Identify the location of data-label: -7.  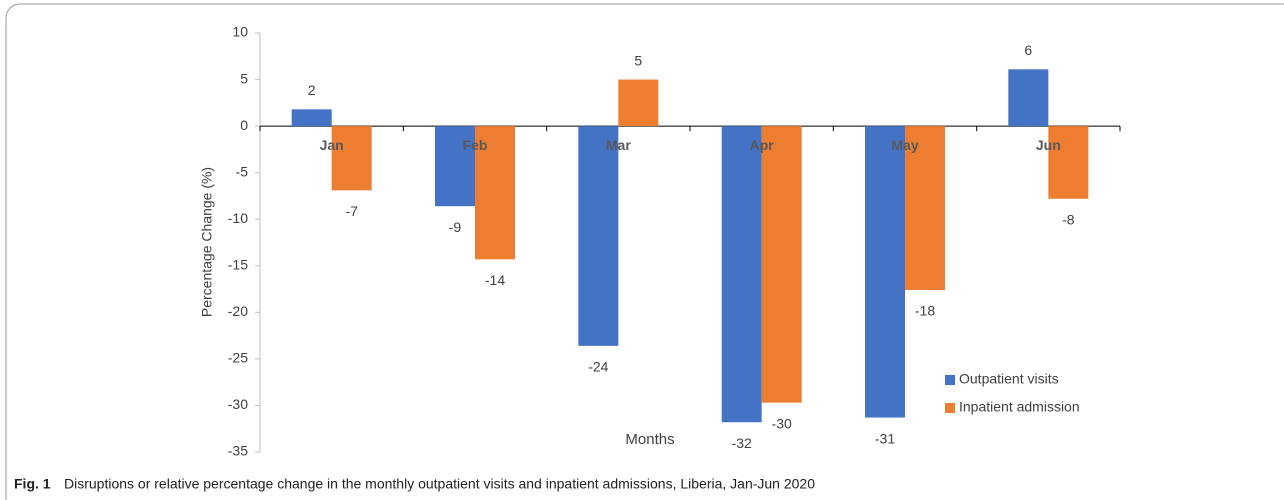
(351, 211).